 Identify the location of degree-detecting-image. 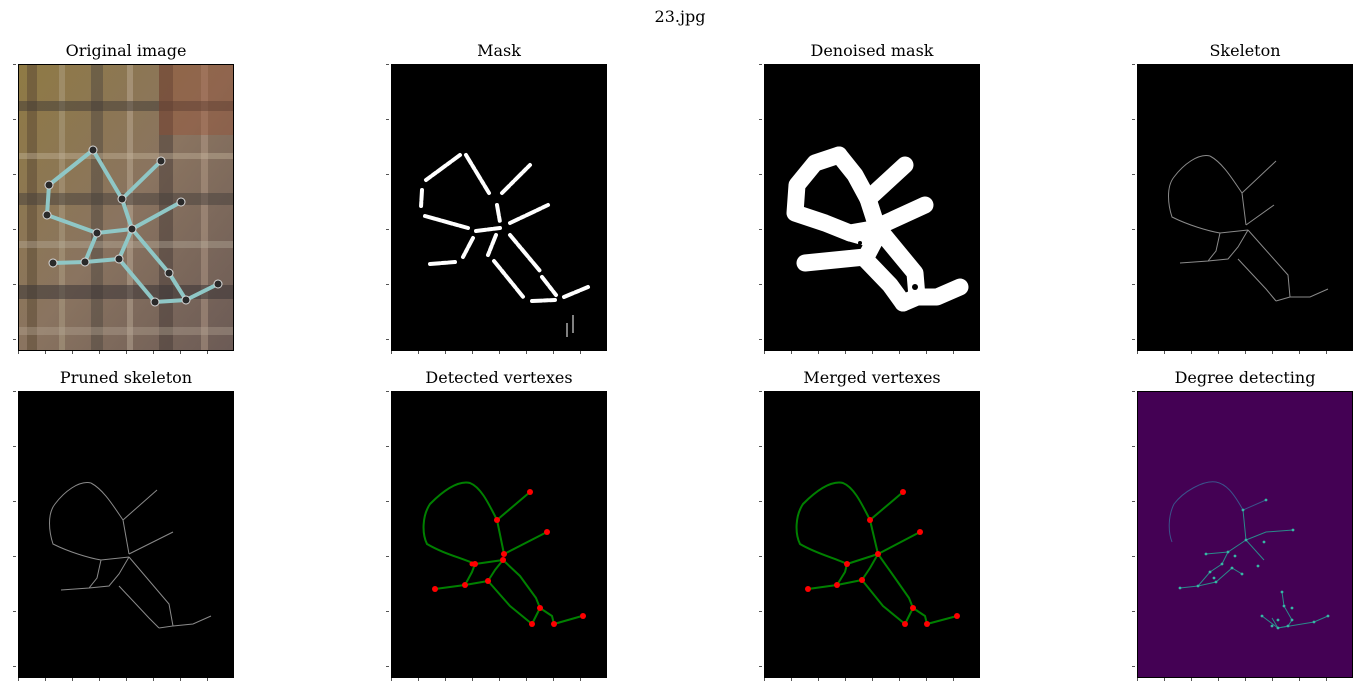
(1245, 534).